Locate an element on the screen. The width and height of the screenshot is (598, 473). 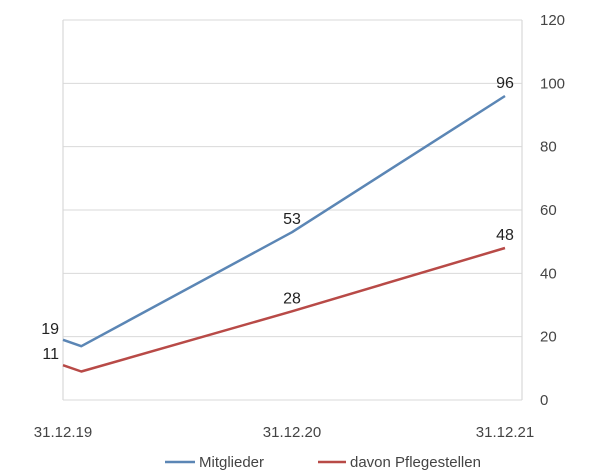
legend: Mitglieder davon Pflegestellen is located at coordinates (323, 462).